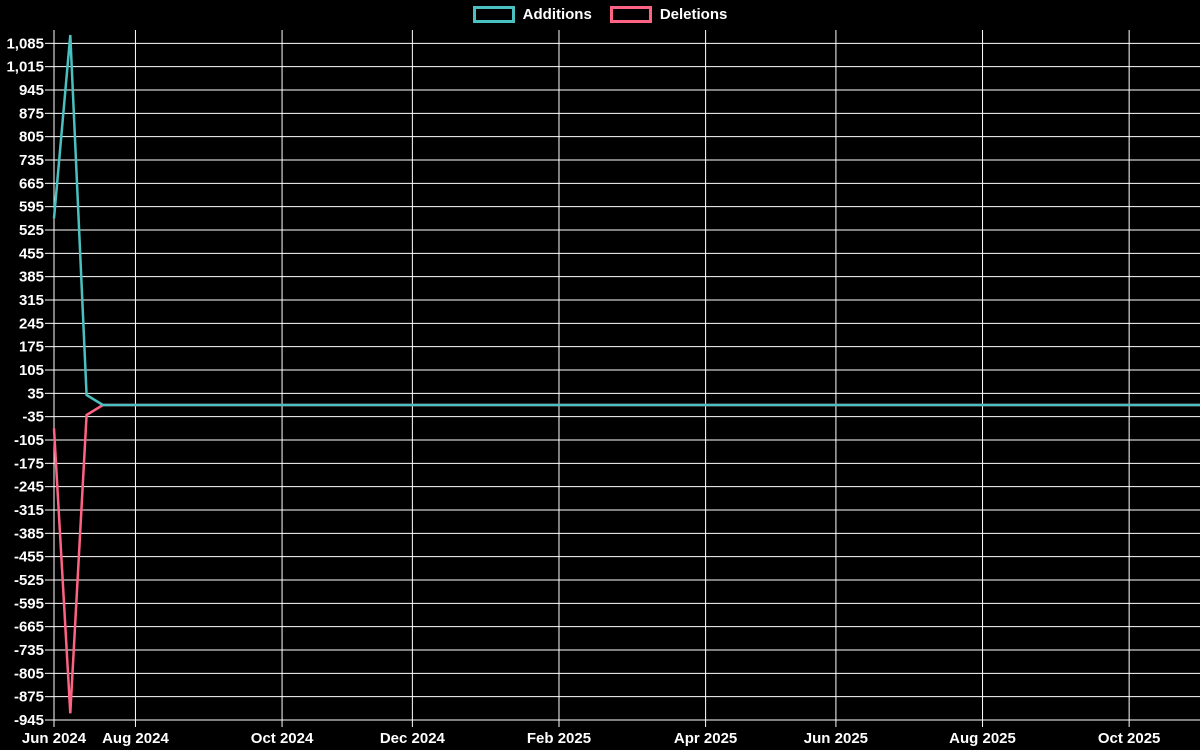 The image size is (1200, 750). I want to click on y-tick-label: 875, so click(31, 113).